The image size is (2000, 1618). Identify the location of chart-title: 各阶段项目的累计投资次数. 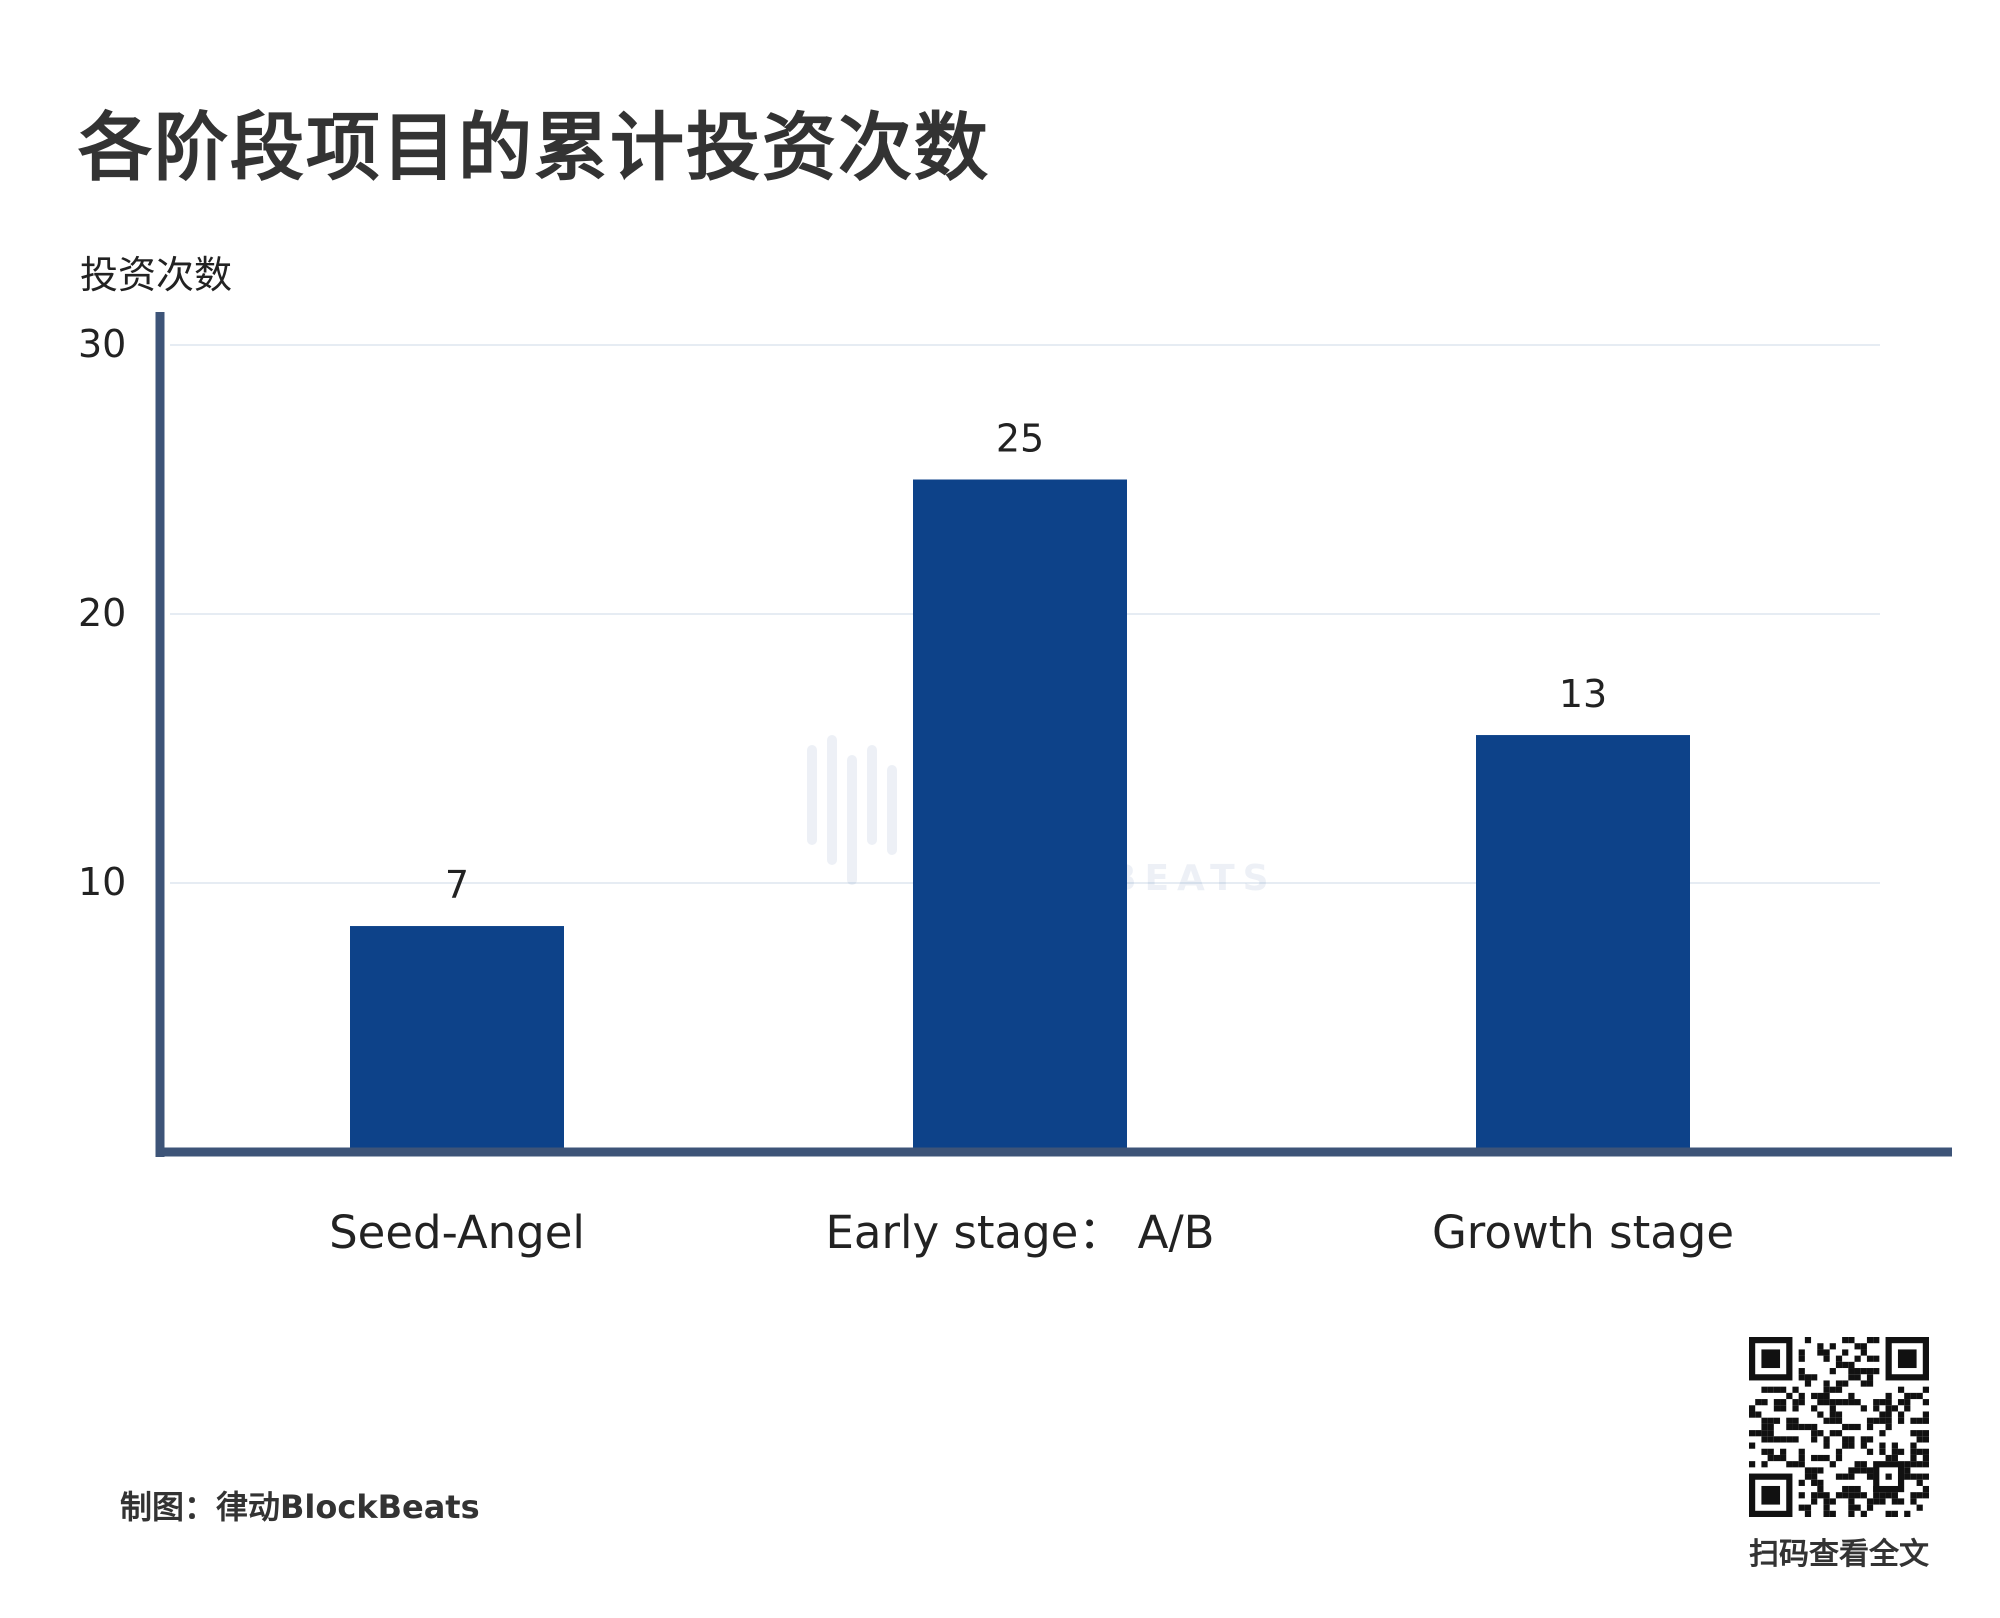
(534, 148).